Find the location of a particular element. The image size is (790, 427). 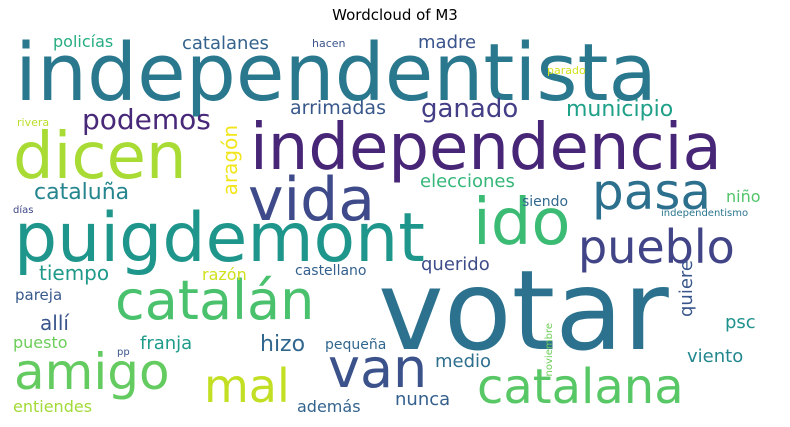

word-alli: allí is located at coordinates (54, 323).